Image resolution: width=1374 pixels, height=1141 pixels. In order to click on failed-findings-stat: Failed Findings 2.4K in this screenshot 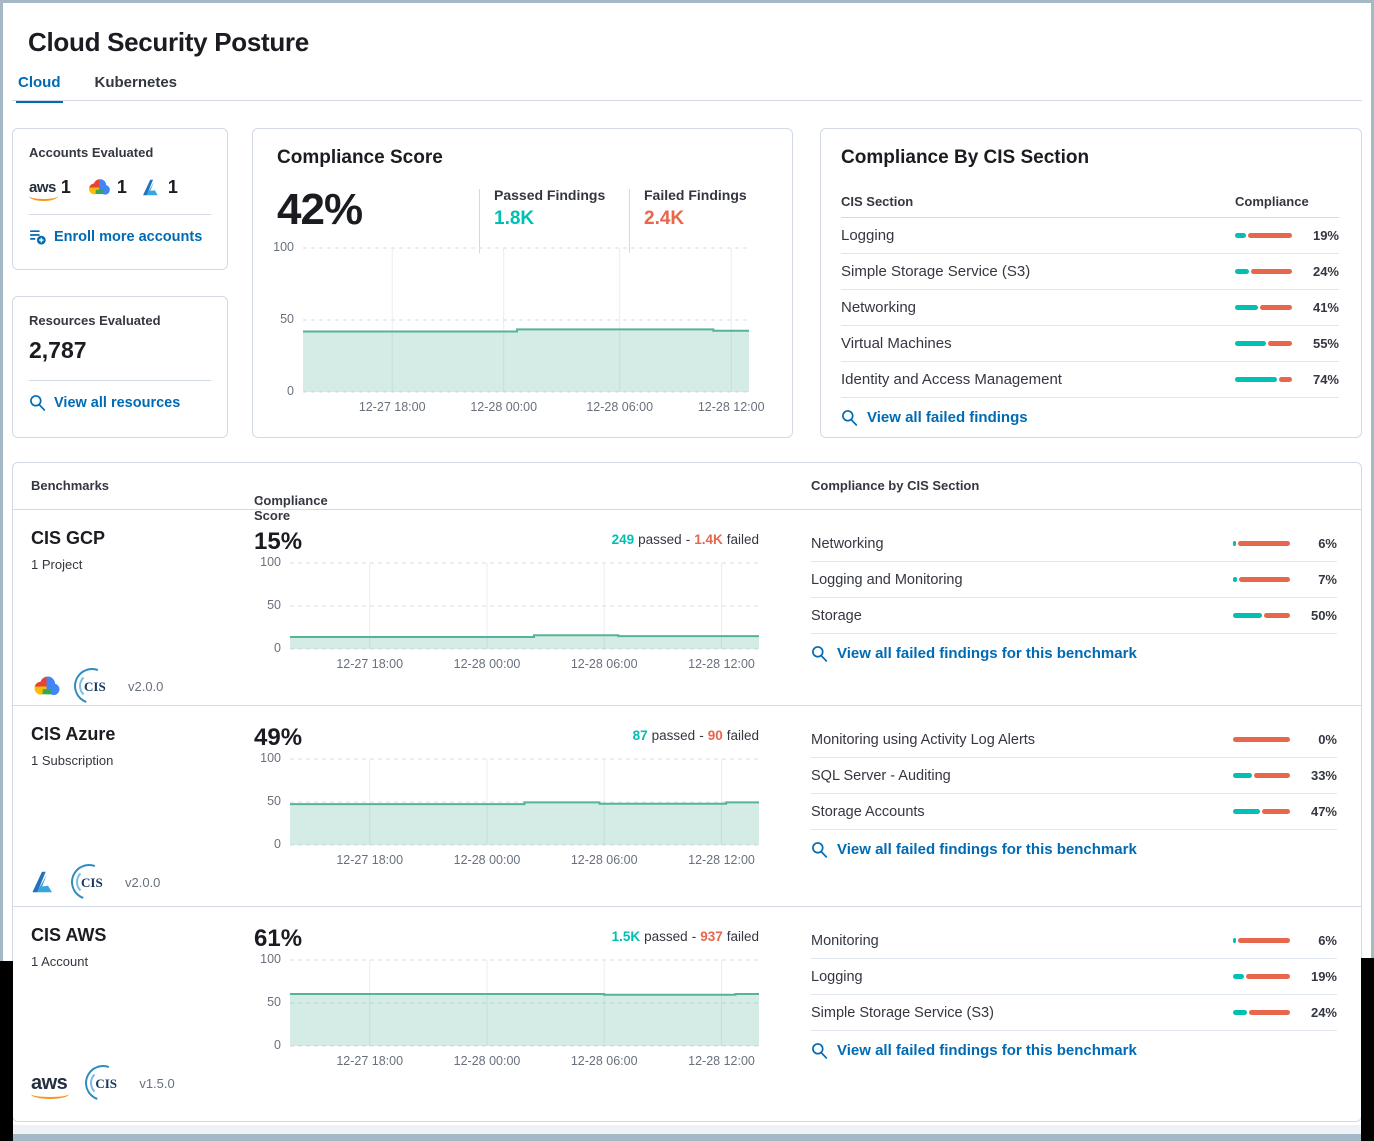, I will do `click(695, 208)`.